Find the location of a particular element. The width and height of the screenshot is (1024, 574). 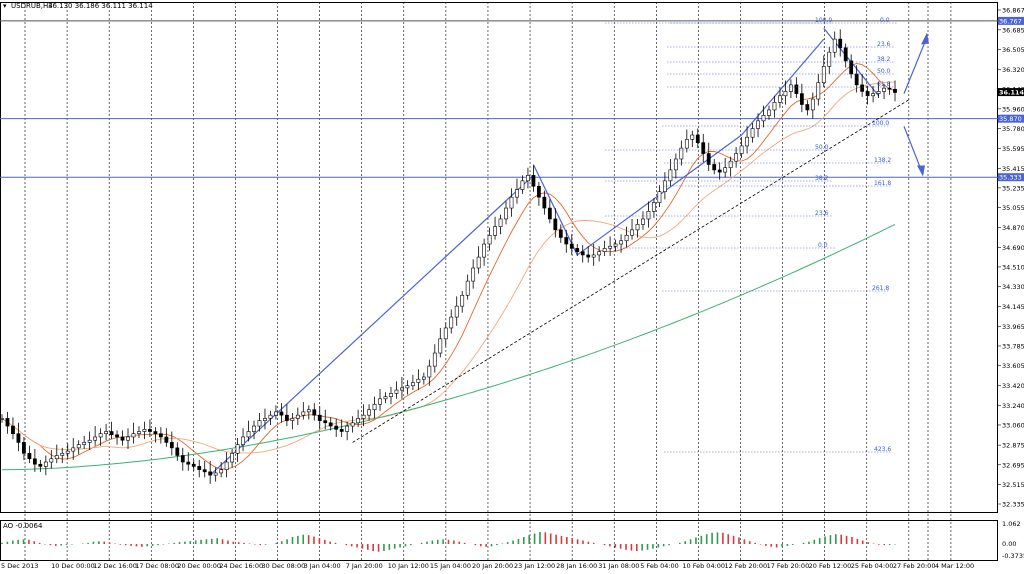

ao-frame is located at coordinates (499, 540).